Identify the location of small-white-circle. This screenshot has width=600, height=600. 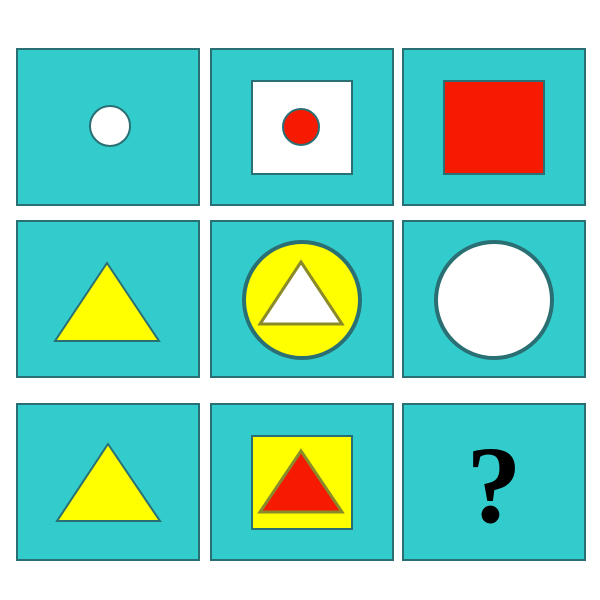
(110, 126).